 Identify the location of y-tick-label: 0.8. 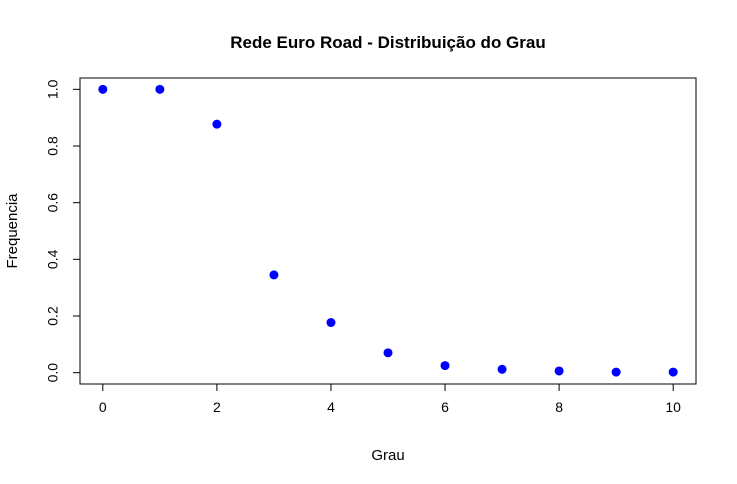
(53, 146).